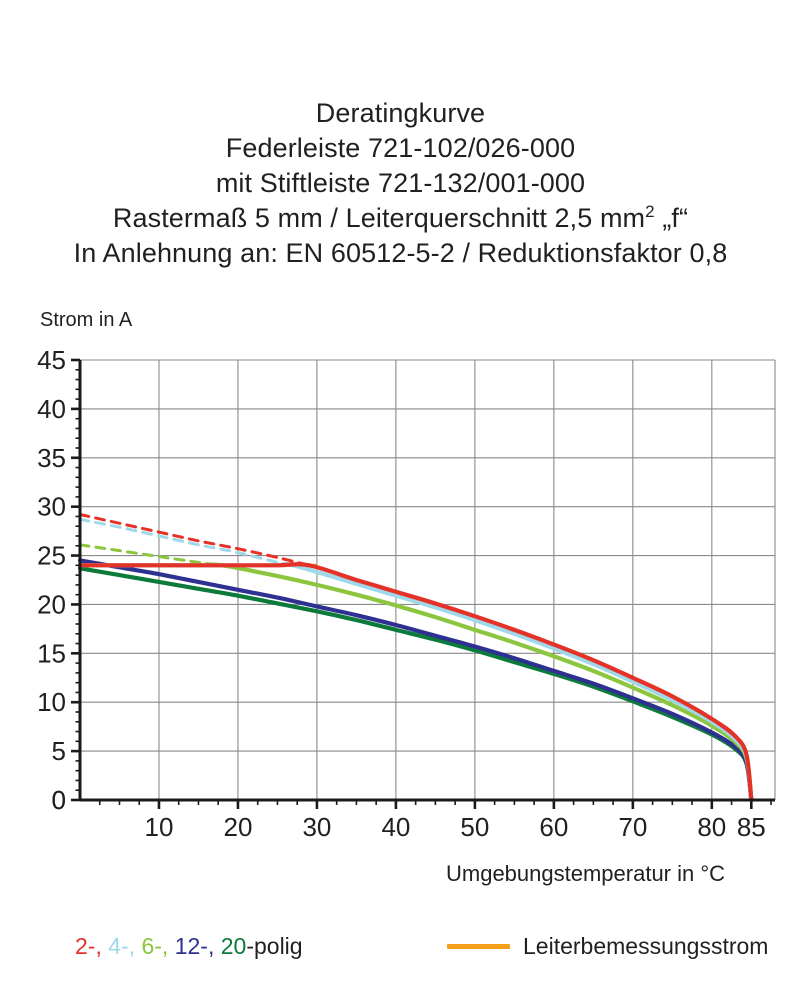  Describe the element at coordinates (671, 218) in the screenshot. I see `title-line-4-post: „f“` at that location.